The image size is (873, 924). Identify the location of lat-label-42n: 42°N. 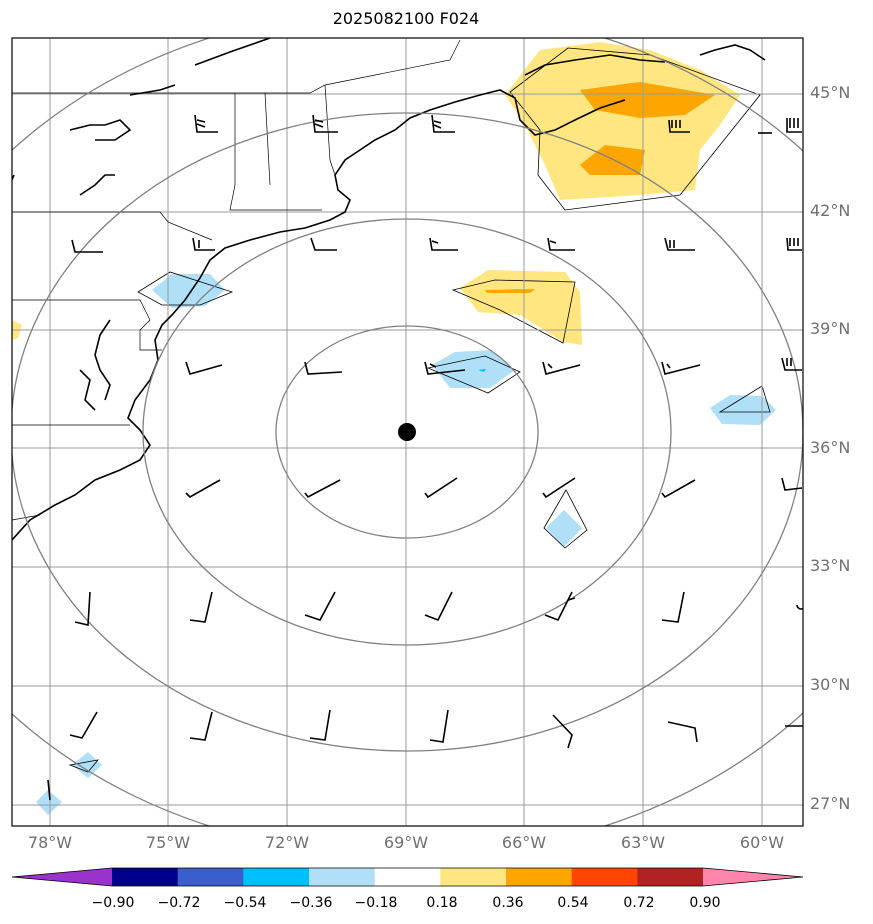
(830, 210).